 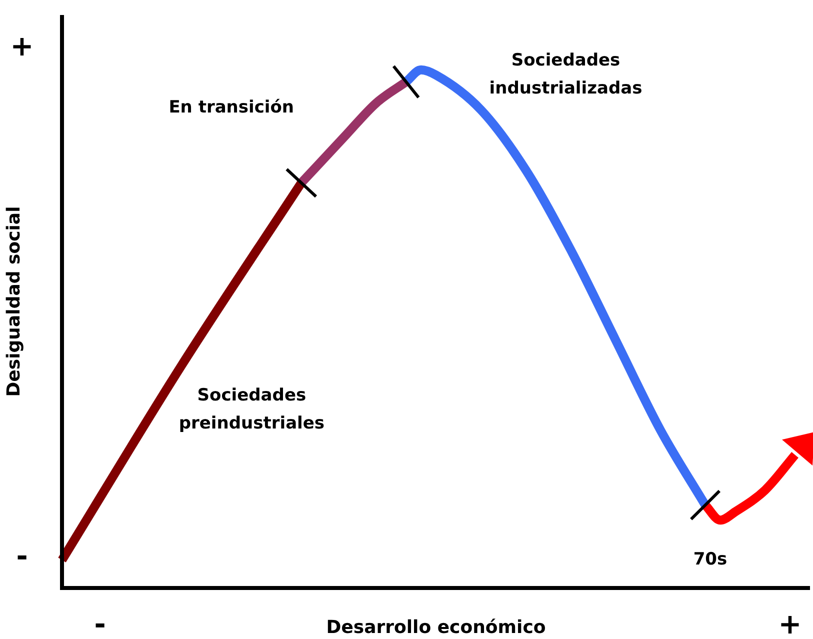 What do you see at coordinates (251, 410) in the screenshot?
I see `series-label: Sociedades preindustriales` at bounding box center [251, 410].